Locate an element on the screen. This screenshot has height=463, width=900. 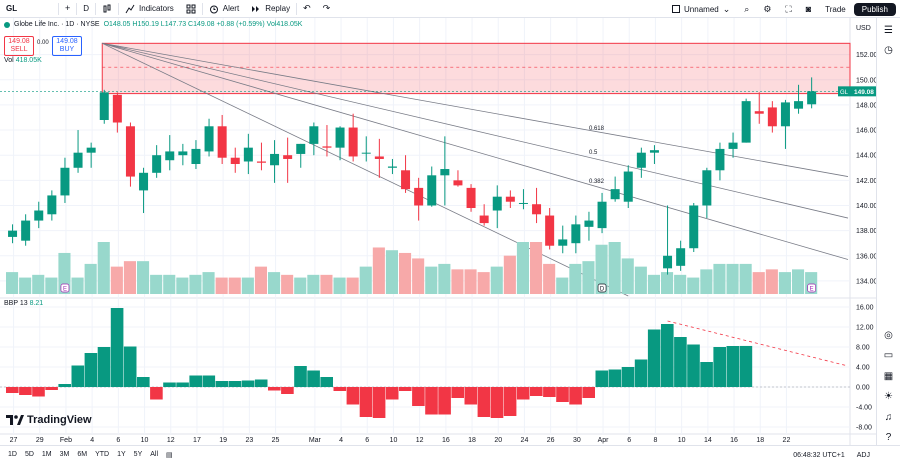
price-tick-label: 148.00 is located at coordinates (866, 105).